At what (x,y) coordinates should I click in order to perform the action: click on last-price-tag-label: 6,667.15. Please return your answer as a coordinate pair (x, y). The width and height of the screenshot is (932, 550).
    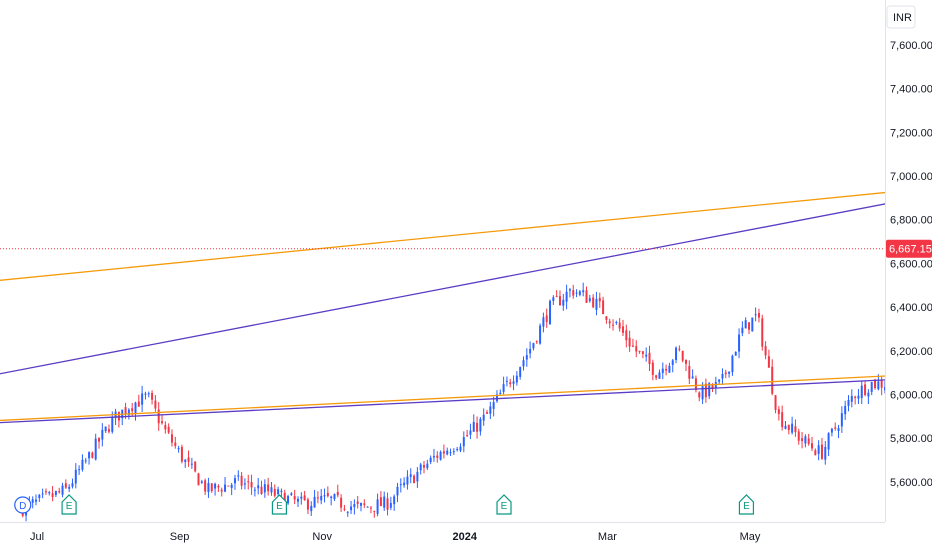
    Looking at the image, I should click on (910, 250).